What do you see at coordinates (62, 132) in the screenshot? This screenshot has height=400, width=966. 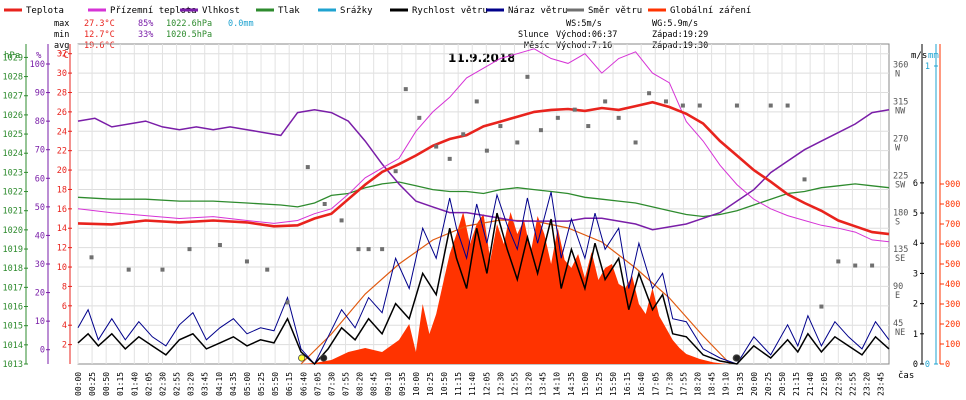 I see `axis-celsius-tick-label: 24` at bounding box center [62, 132].